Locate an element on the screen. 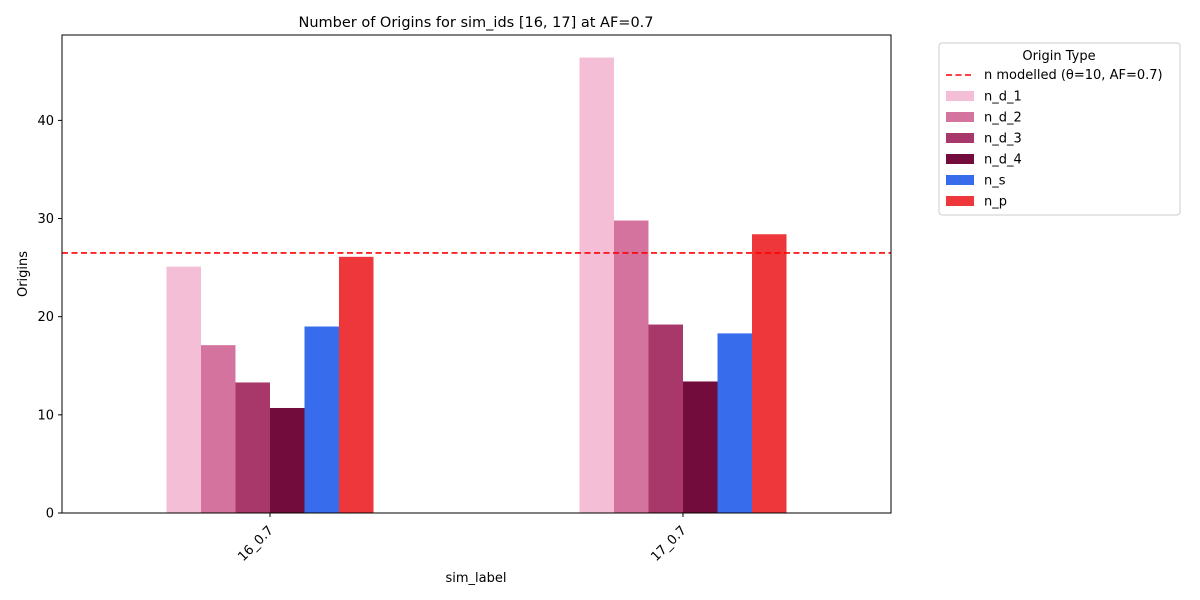 The image size is (1200, 600). legend-label-n_d_4: n_d_4 is located at coordinates (1003, 160).